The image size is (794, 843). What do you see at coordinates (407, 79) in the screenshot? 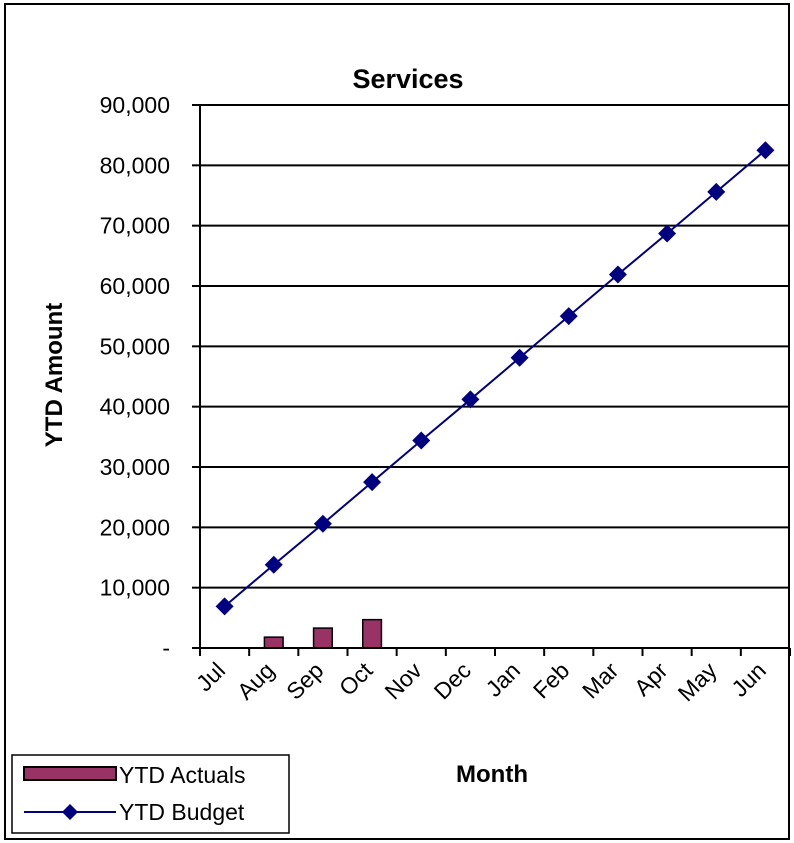
I see `chart-title: Services` at bounding box center [407, 79].